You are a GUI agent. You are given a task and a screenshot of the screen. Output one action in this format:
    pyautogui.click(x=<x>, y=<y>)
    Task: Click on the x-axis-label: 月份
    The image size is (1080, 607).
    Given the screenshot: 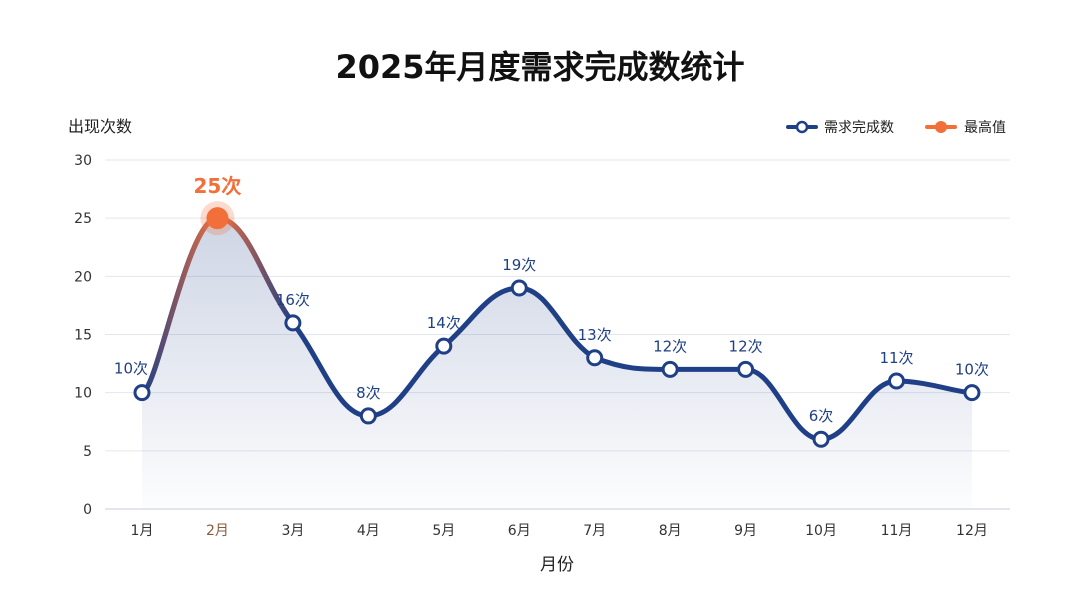 What is the action you would take?
    pyautogui.click(x=557, y=565)
    